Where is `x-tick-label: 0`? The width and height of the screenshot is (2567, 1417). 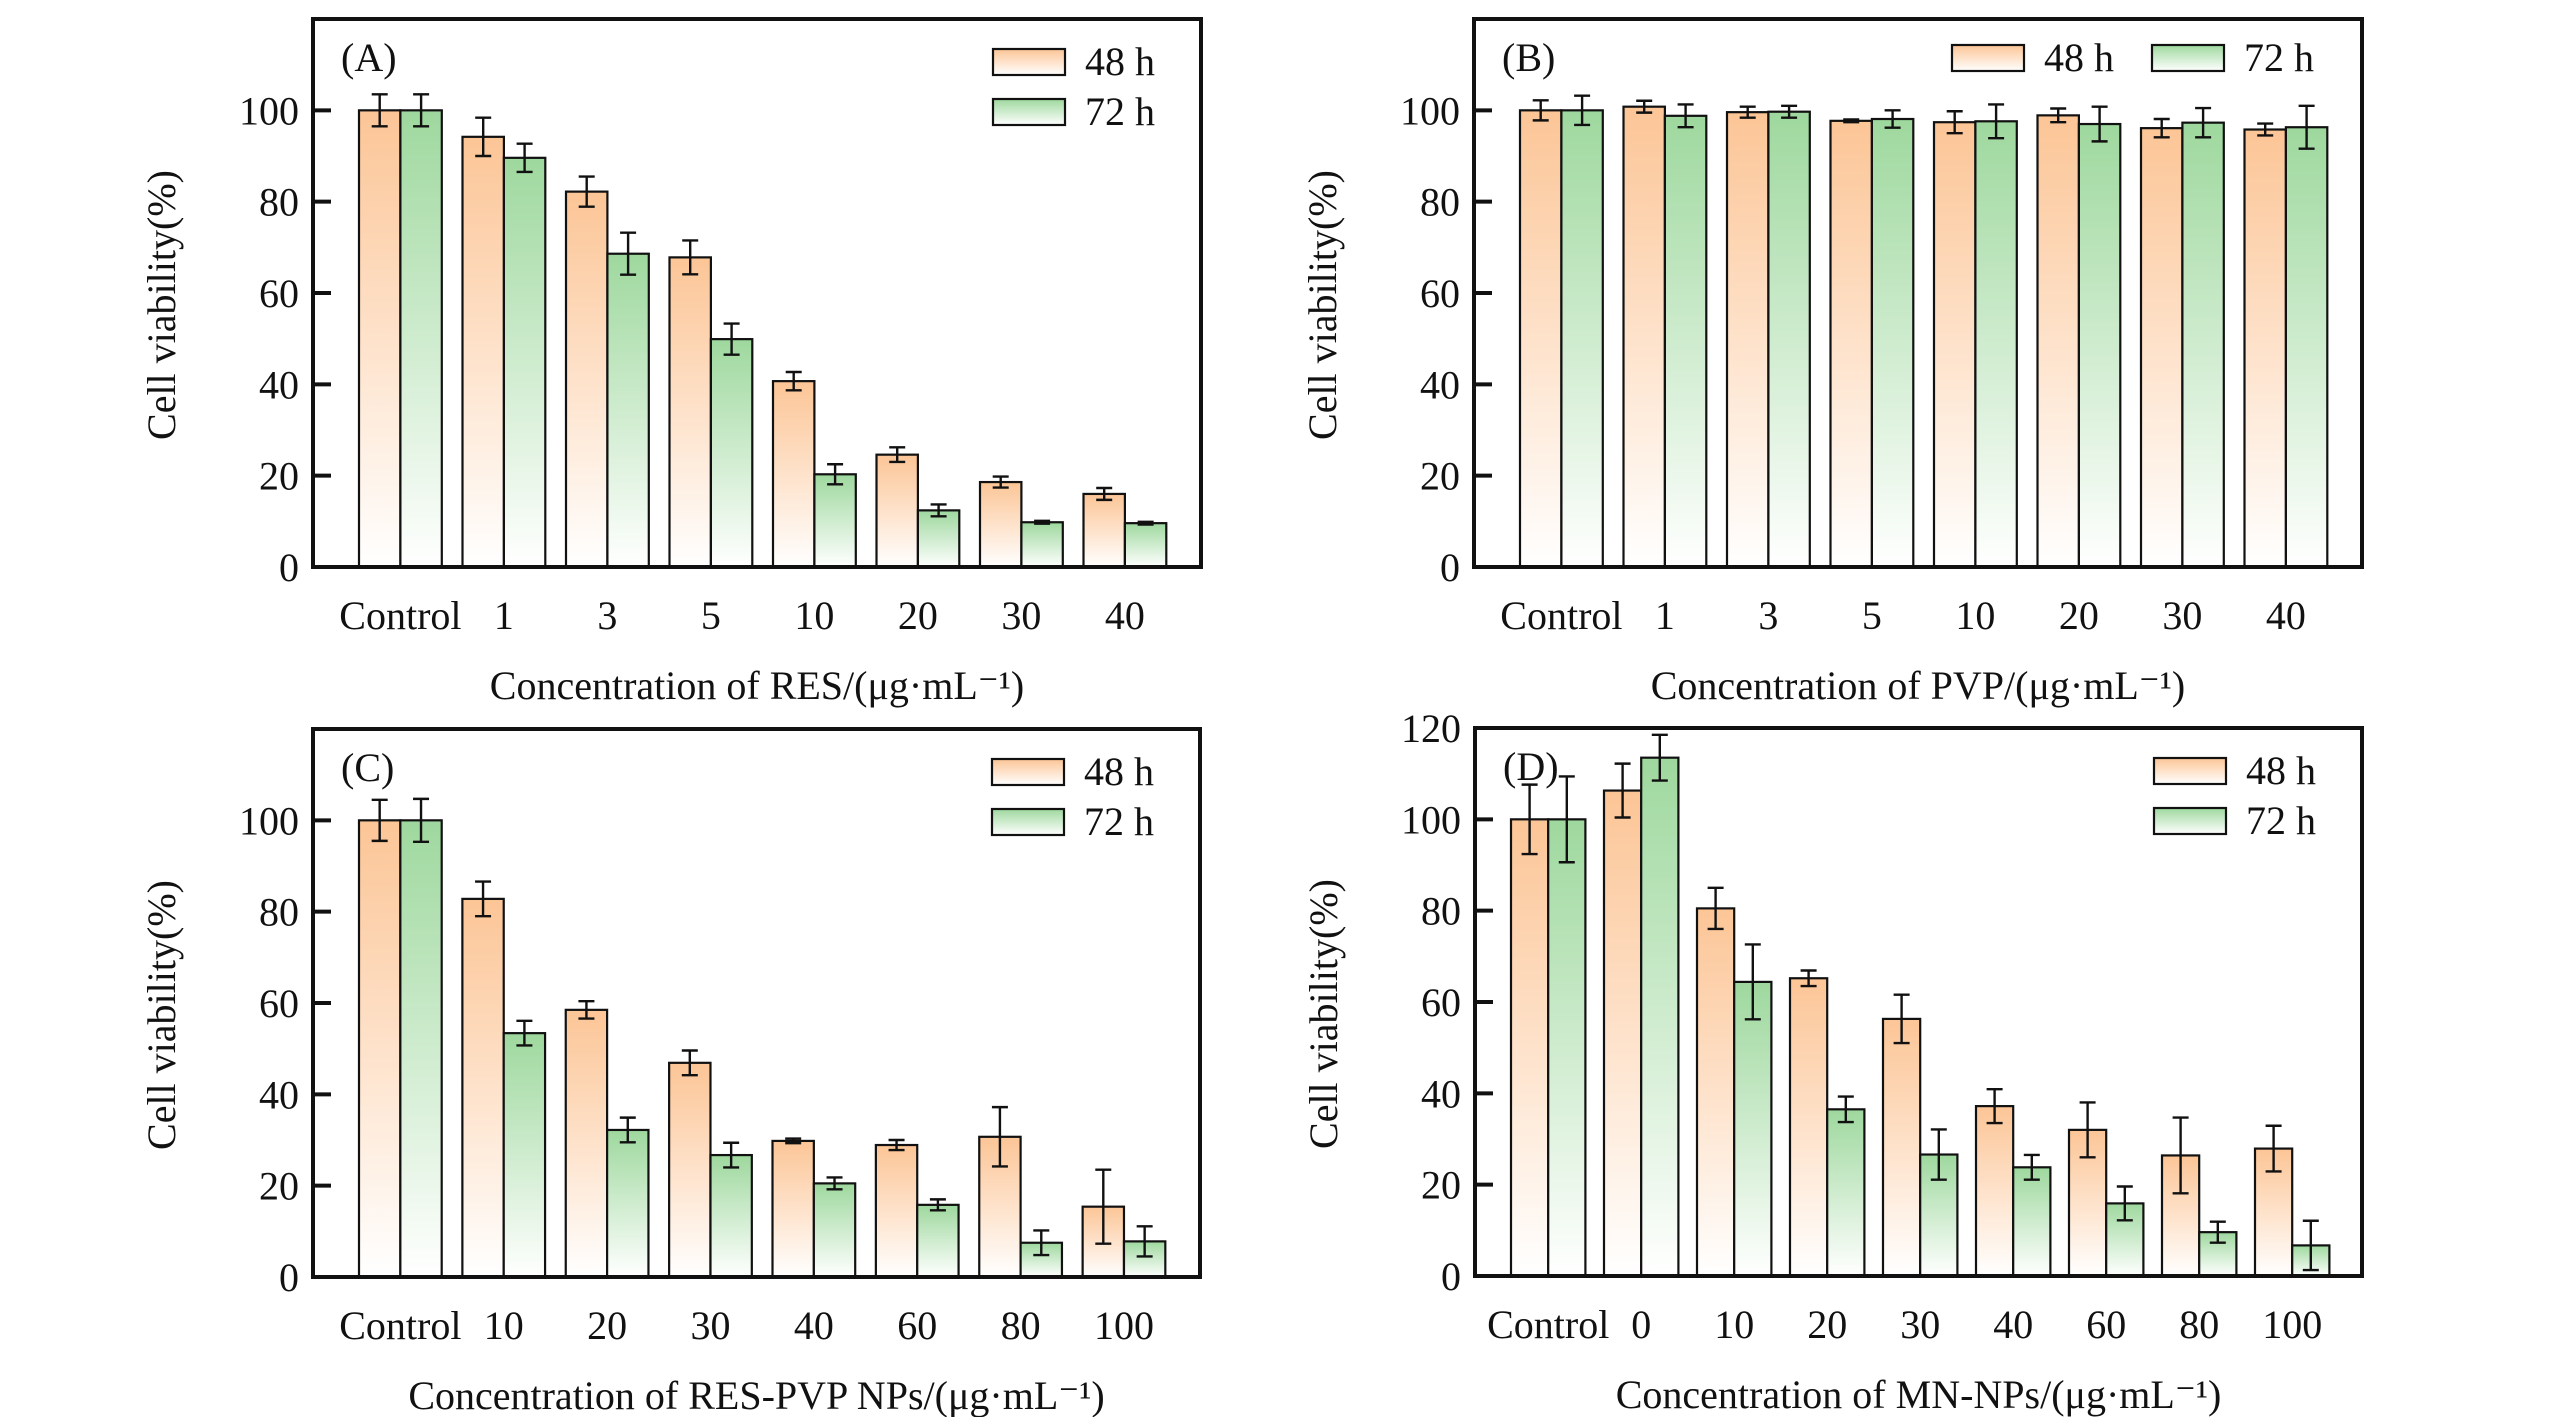
x-tick-label: 0 is located at coordinates (1641, 1324).